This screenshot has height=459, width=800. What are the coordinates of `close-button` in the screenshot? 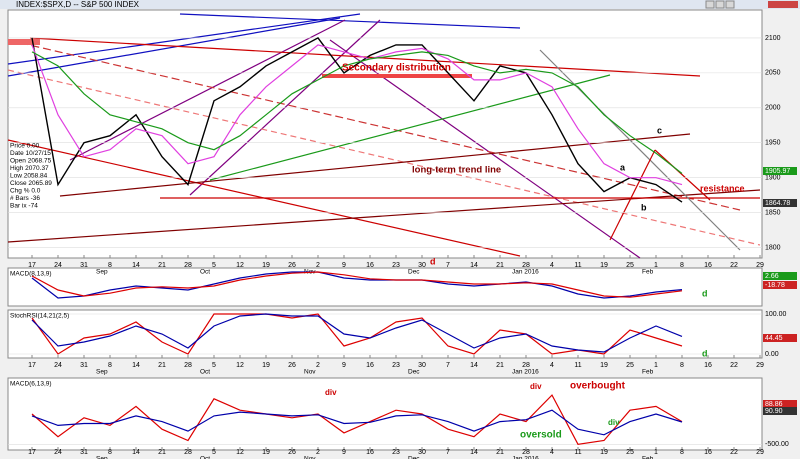 It's located at (783, 4).